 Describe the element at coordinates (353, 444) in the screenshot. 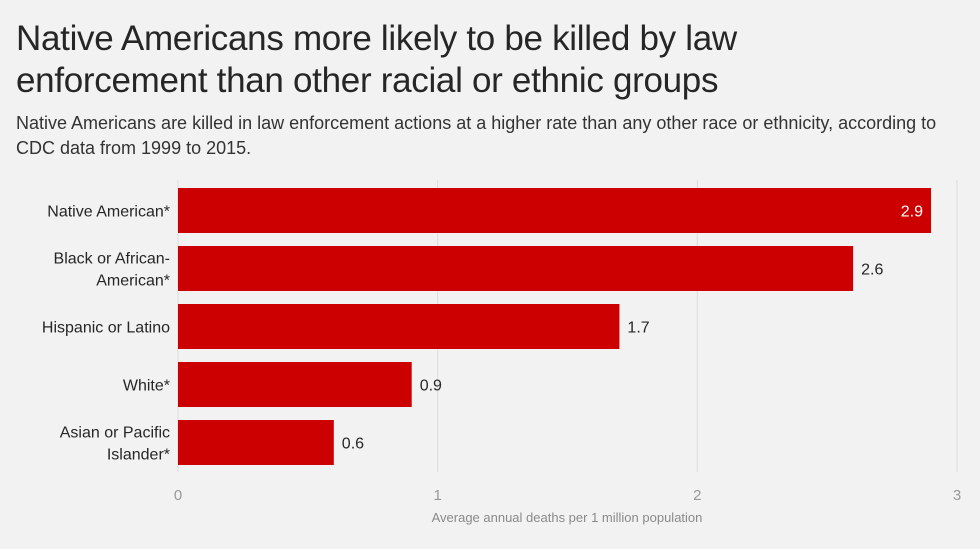

I see `bar-value-label: 0.6` at that location.